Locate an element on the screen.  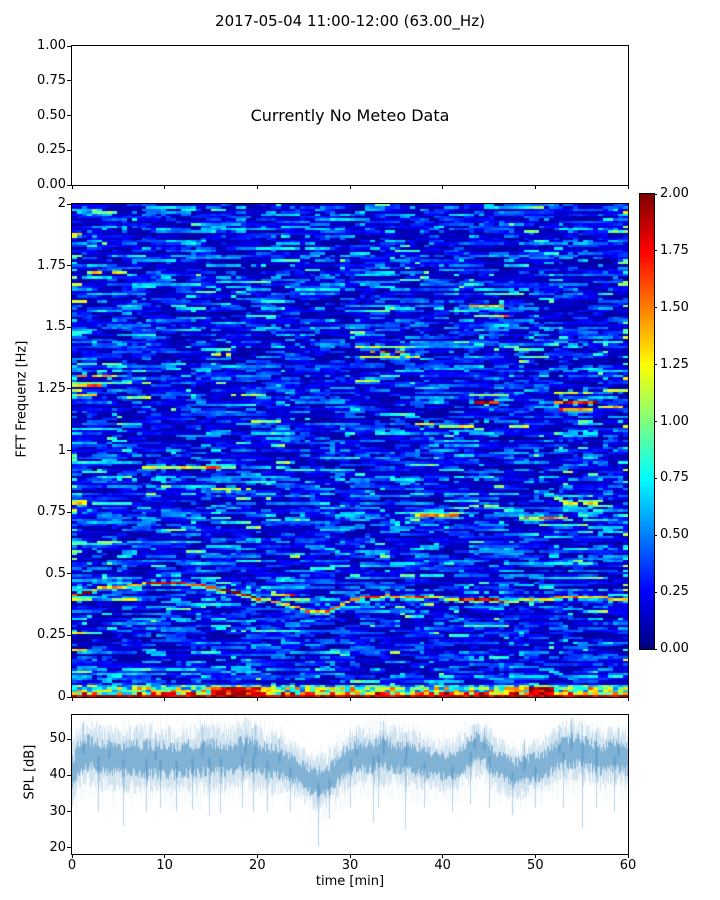
time-xtick-label: 0 is located at coordinates (72, 865).